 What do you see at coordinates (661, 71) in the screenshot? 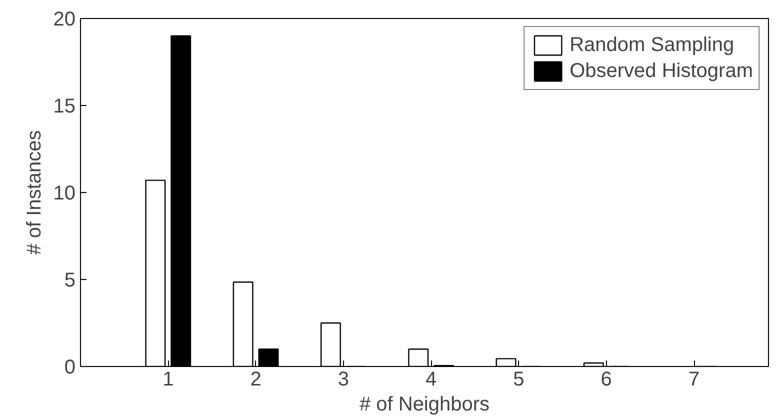
I see `legend-label: Observed Histogram` at bounding box center [661, 71].